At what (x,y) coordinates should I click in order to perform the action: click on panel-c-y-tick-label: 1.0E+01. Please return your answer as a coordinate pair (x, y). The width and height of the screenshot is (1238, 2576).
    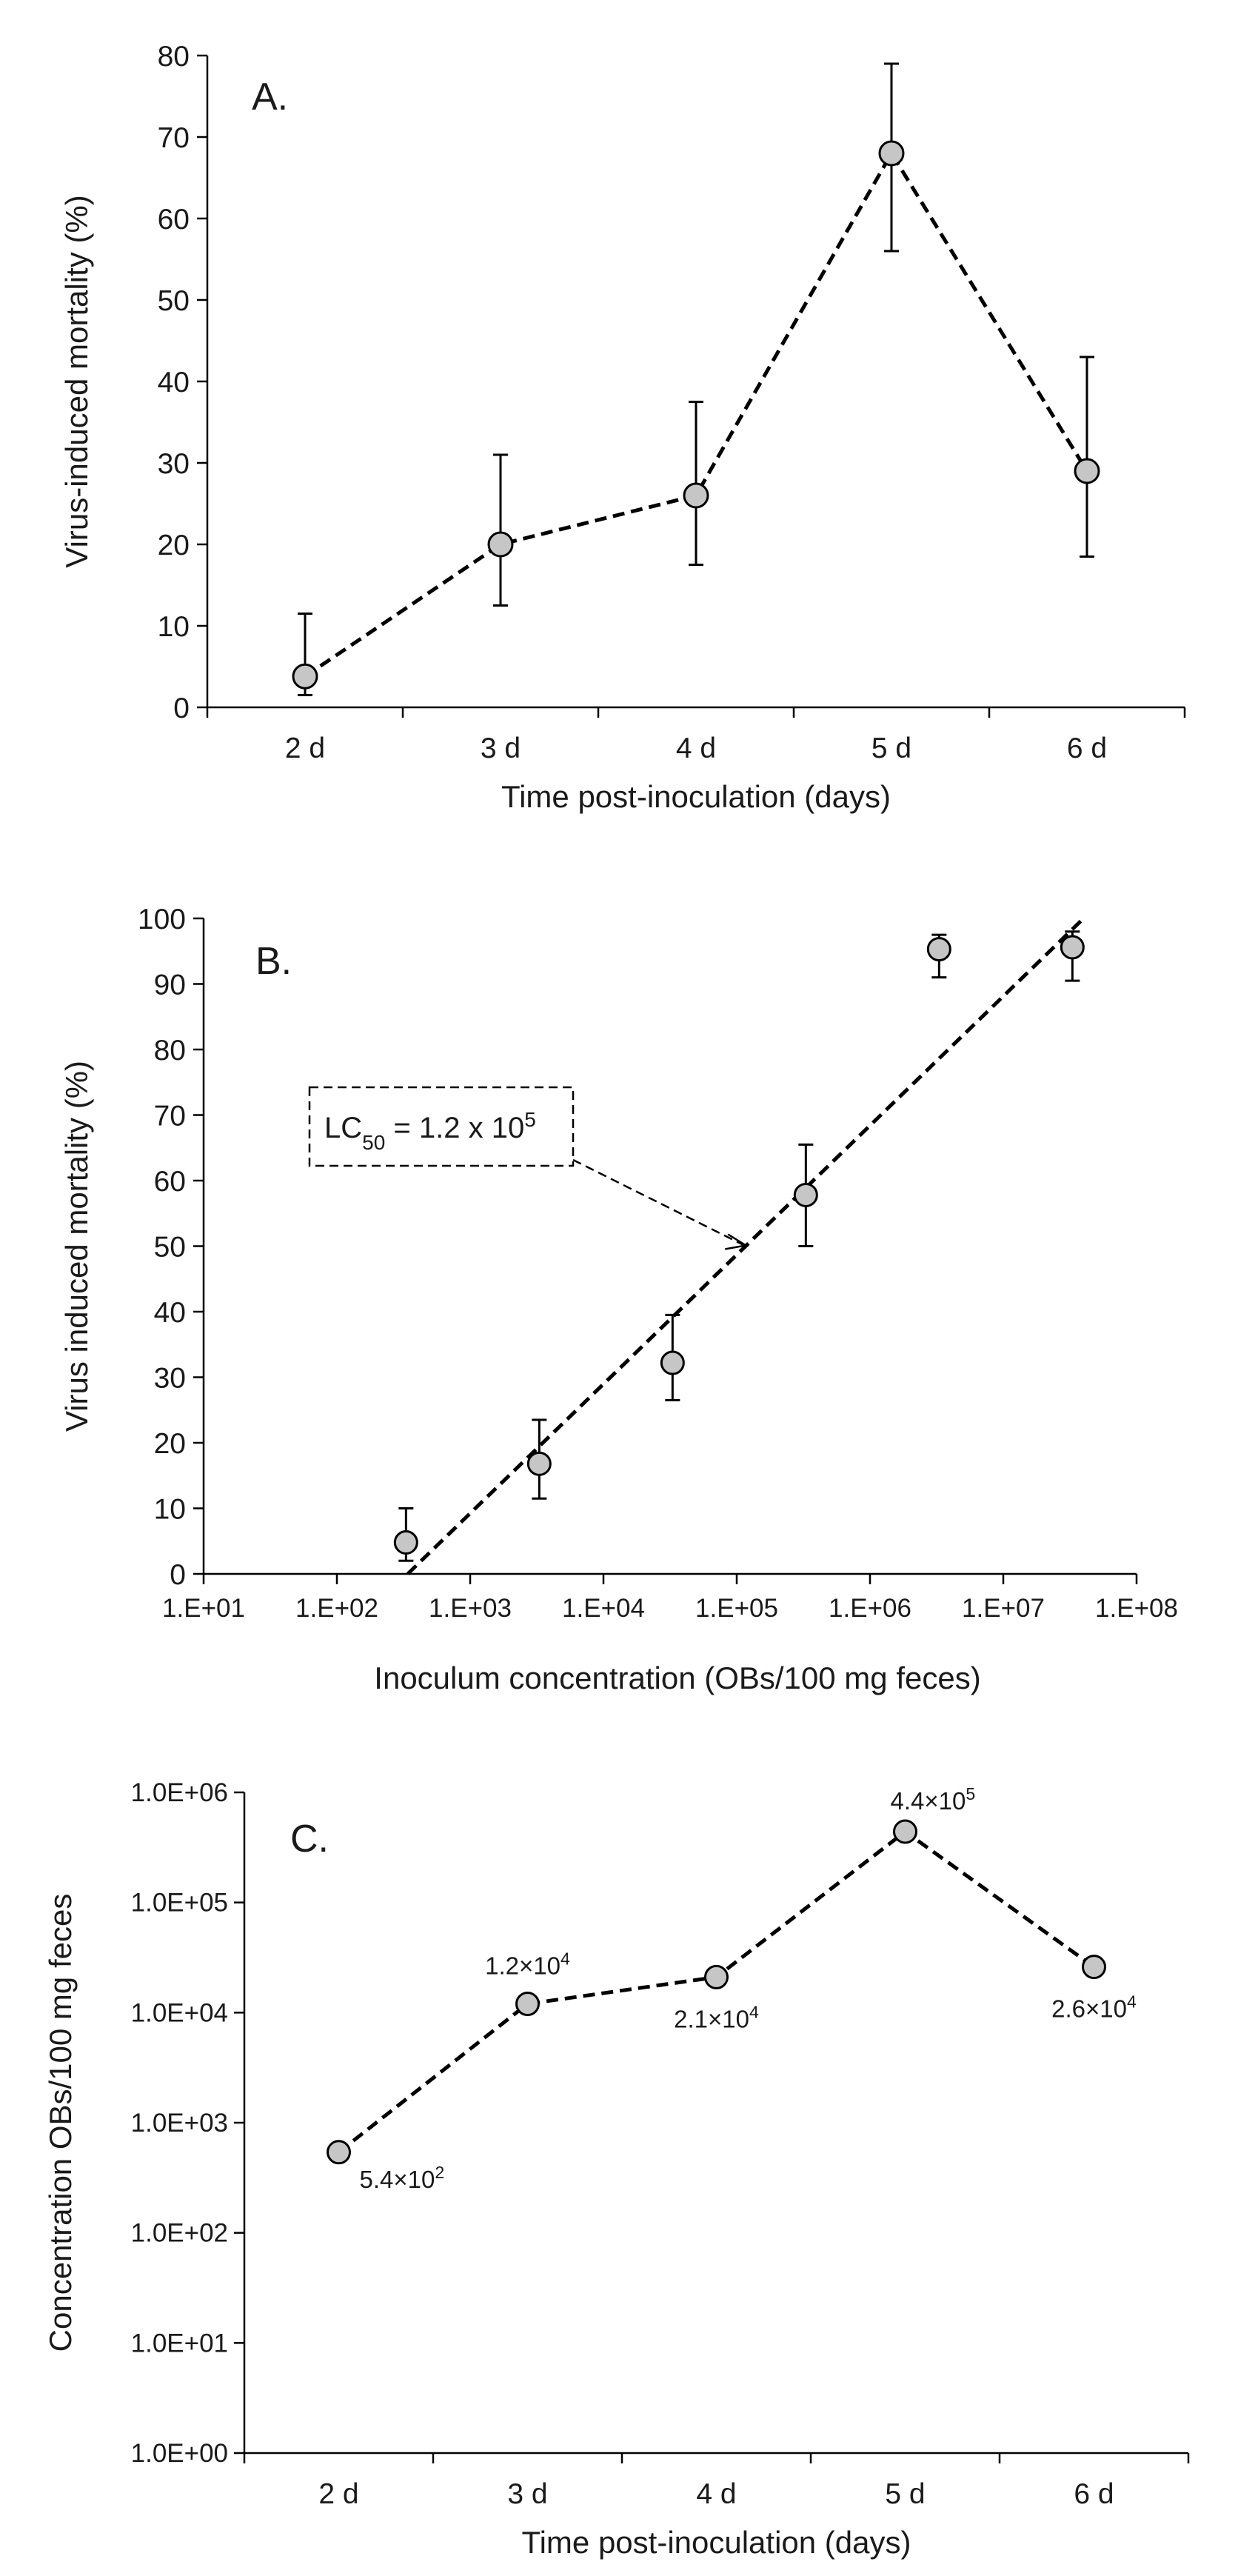
    Looking at the image, I should click on (179, 2343).